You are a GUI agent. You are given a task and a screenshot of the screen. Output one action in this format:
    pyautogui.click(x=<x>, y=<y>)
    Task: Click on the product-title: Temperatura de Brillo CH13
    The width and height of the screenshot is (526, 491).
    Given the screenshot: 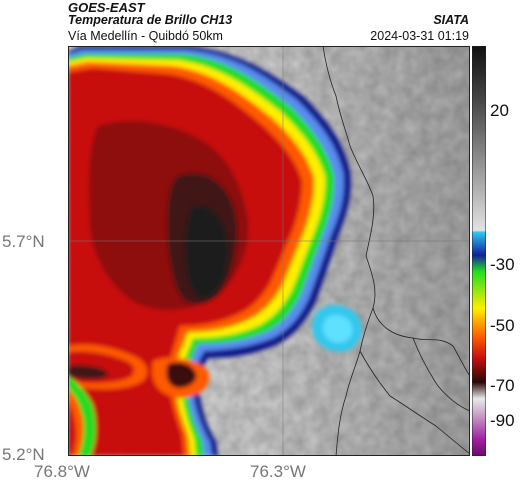 What is the action you would take?
    pyautogui.click(x=150, y=20)
    